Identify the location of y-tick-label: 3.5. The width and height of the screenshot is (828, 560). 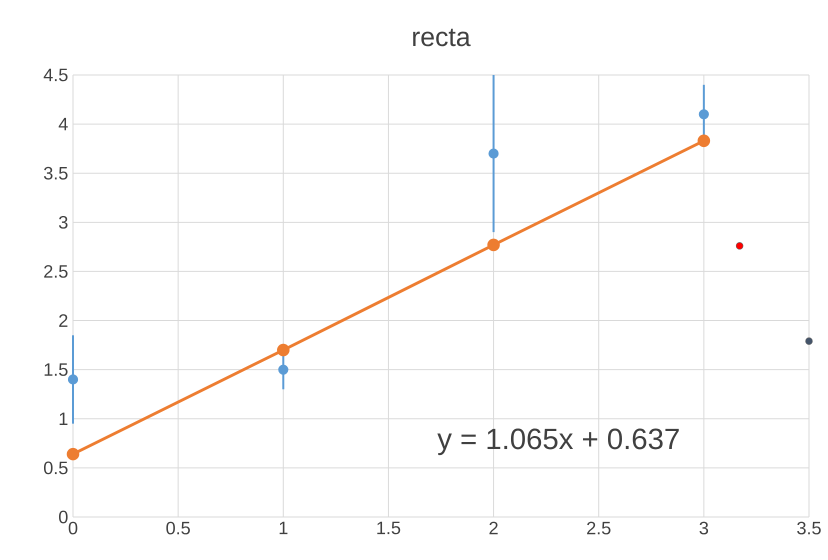
(56, 173).